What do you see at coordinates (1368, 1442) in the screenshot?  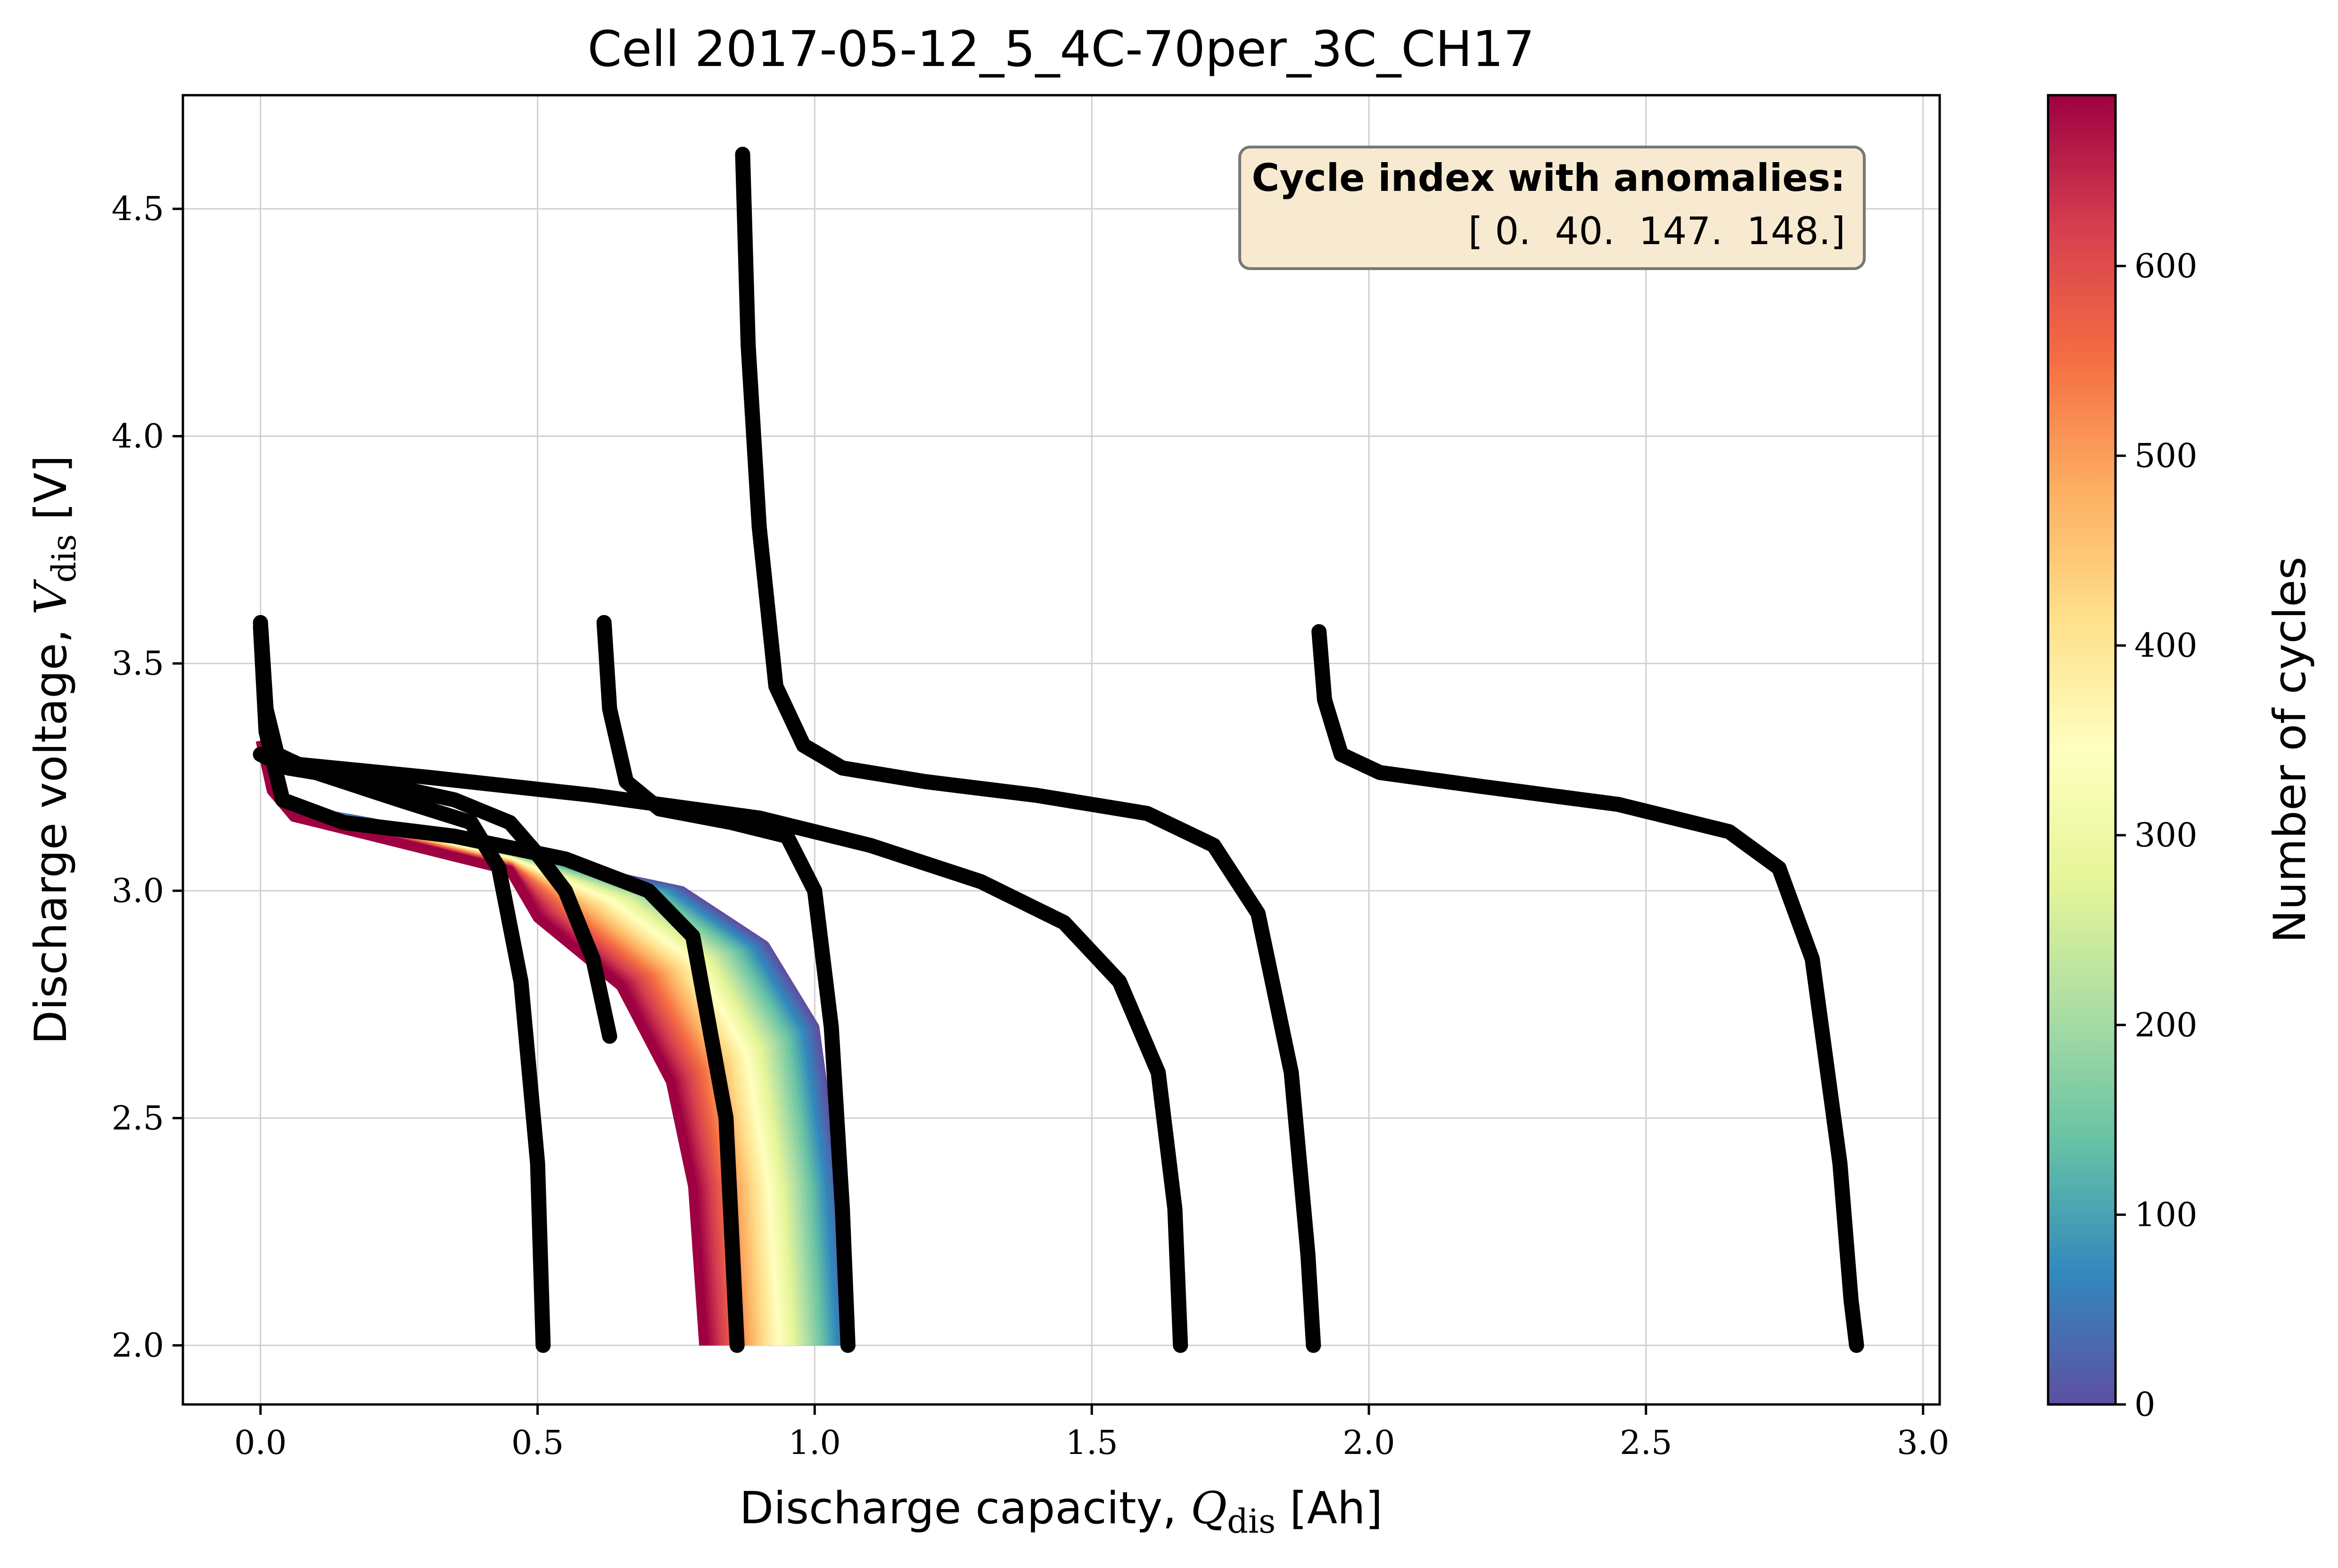 I see `x-tick-label: 2.0` at bounding box center [1368, 1442].